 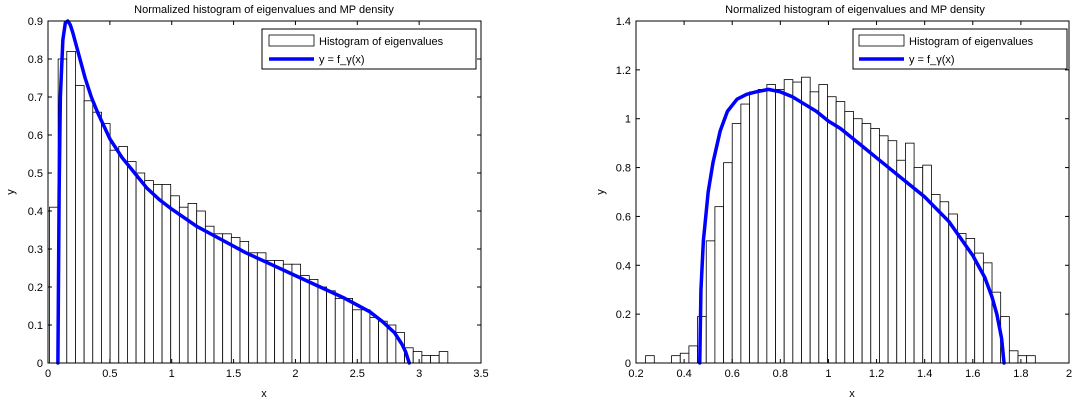 I want to click on x-tick-label: 2, so click(x=295, y=374).